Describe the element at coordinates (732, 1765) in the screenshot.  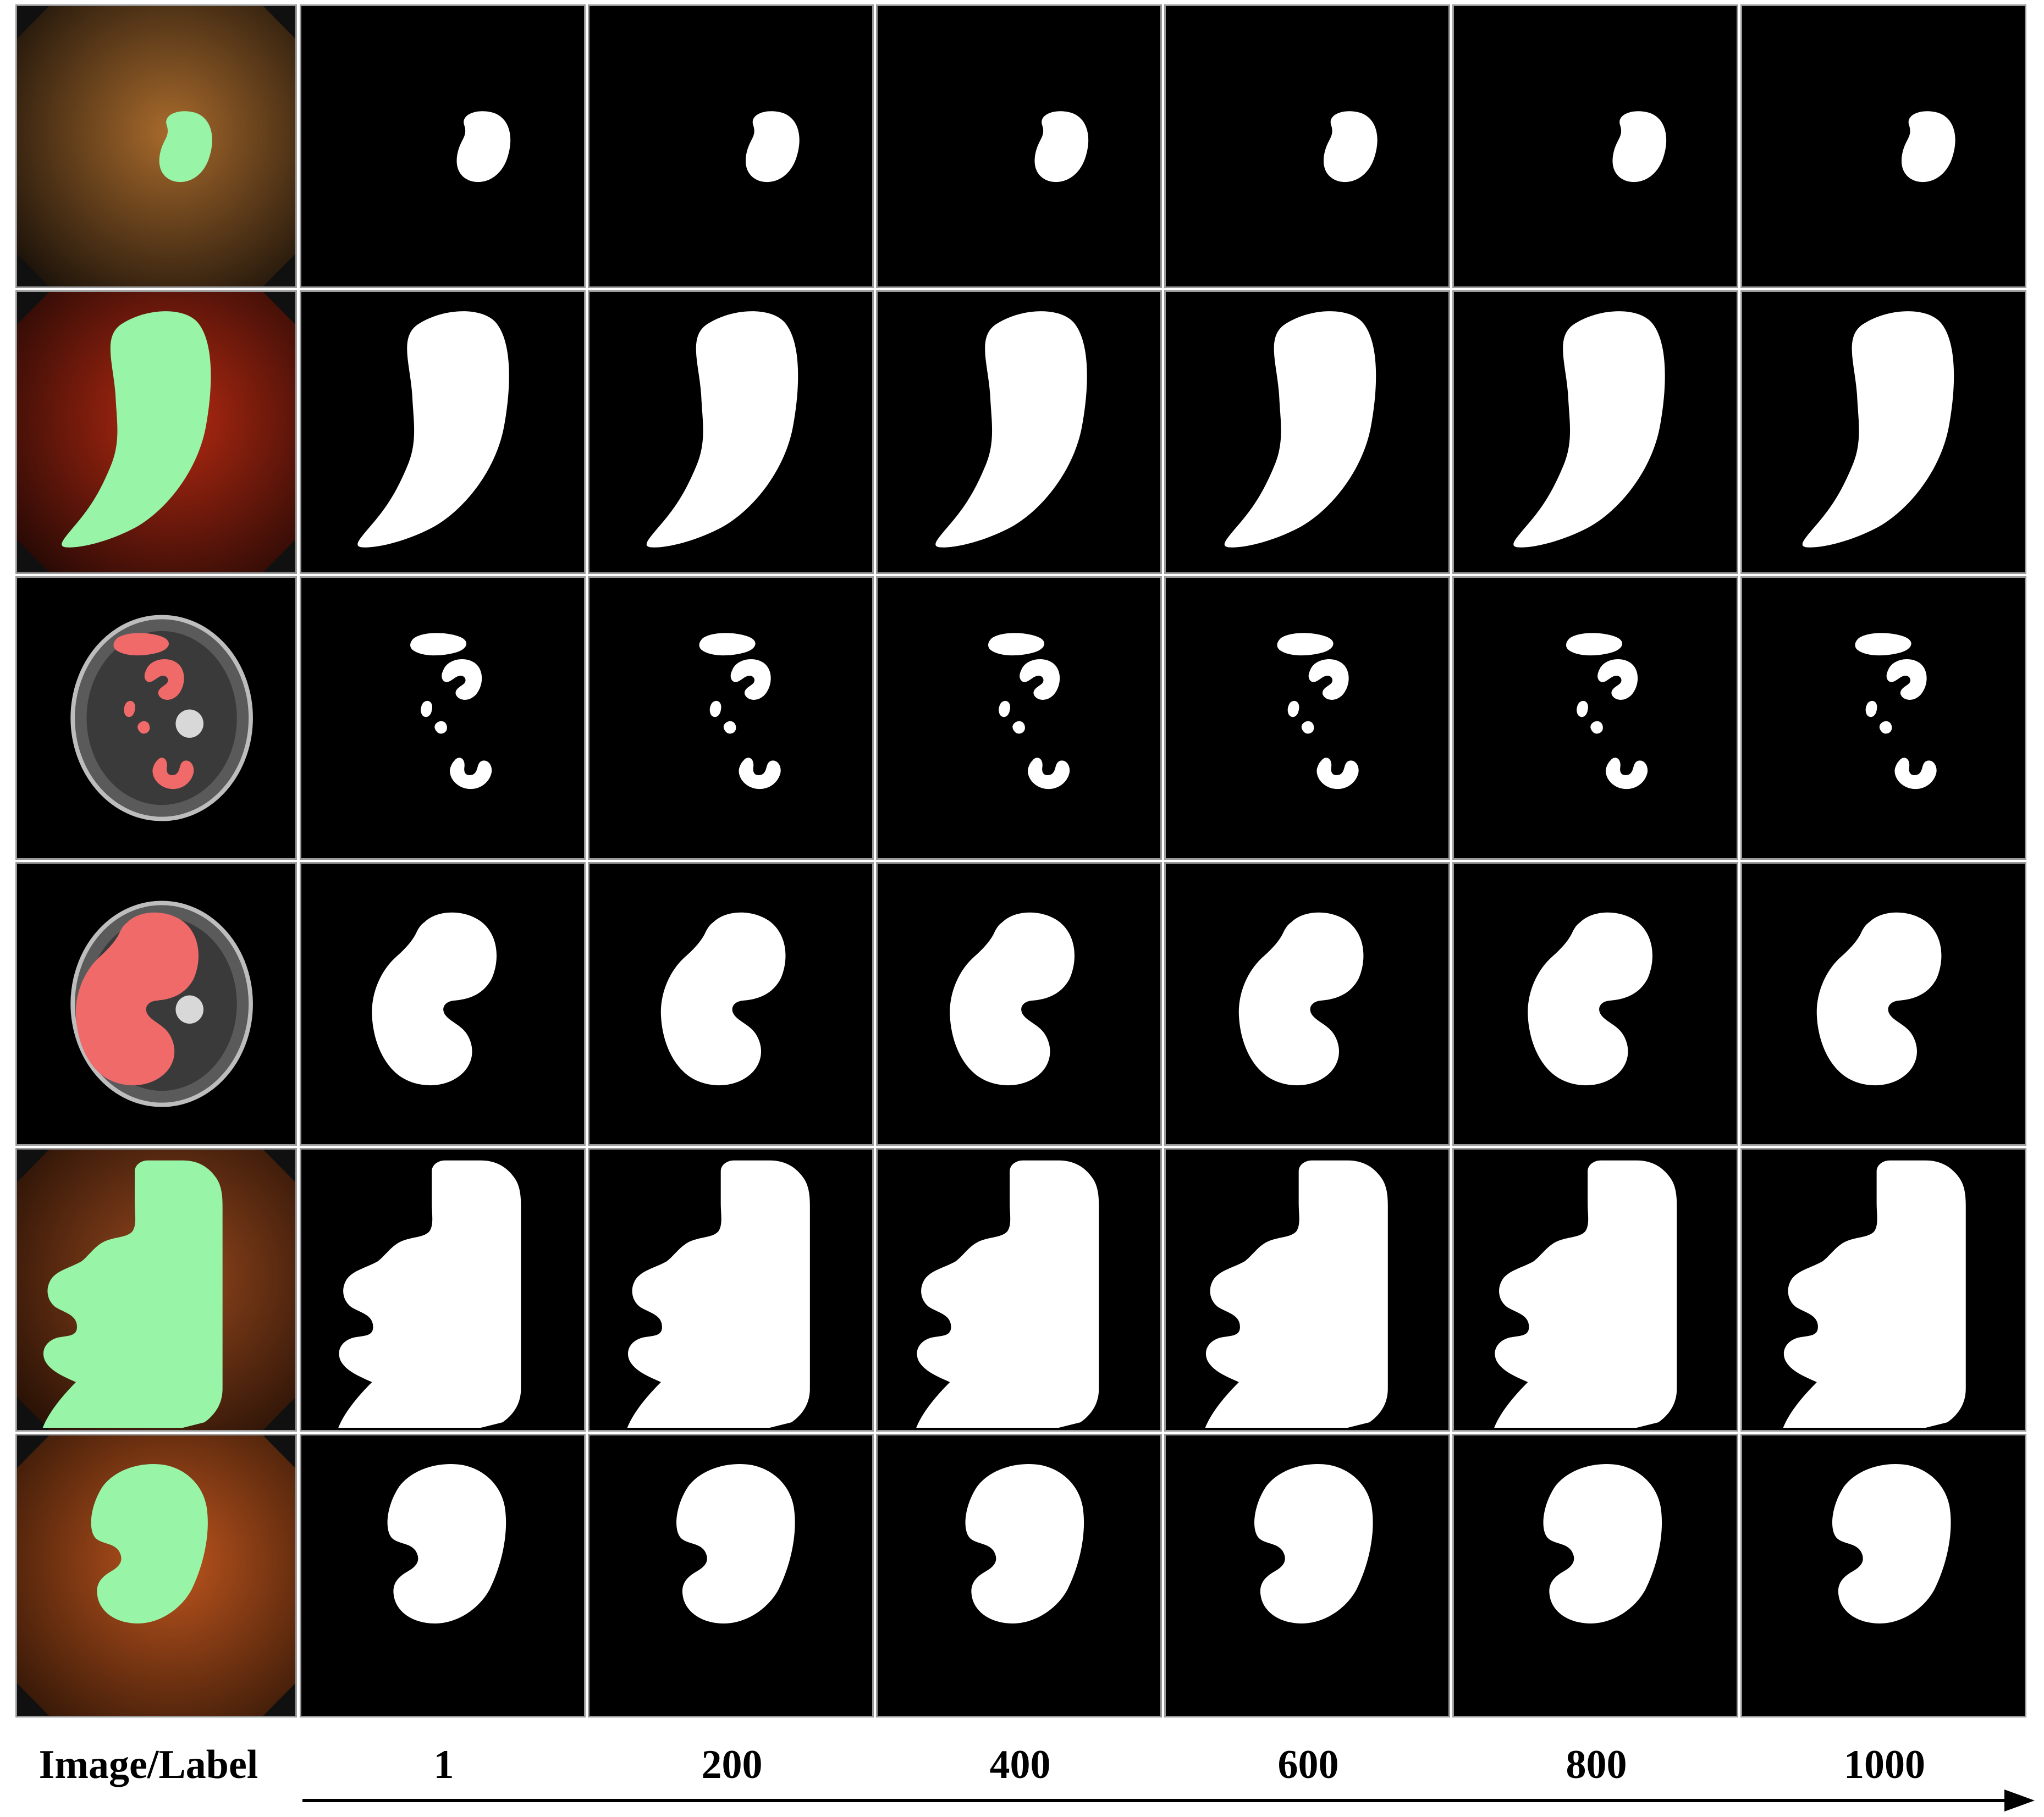
I see `column-label-step-200: 200` at that location.